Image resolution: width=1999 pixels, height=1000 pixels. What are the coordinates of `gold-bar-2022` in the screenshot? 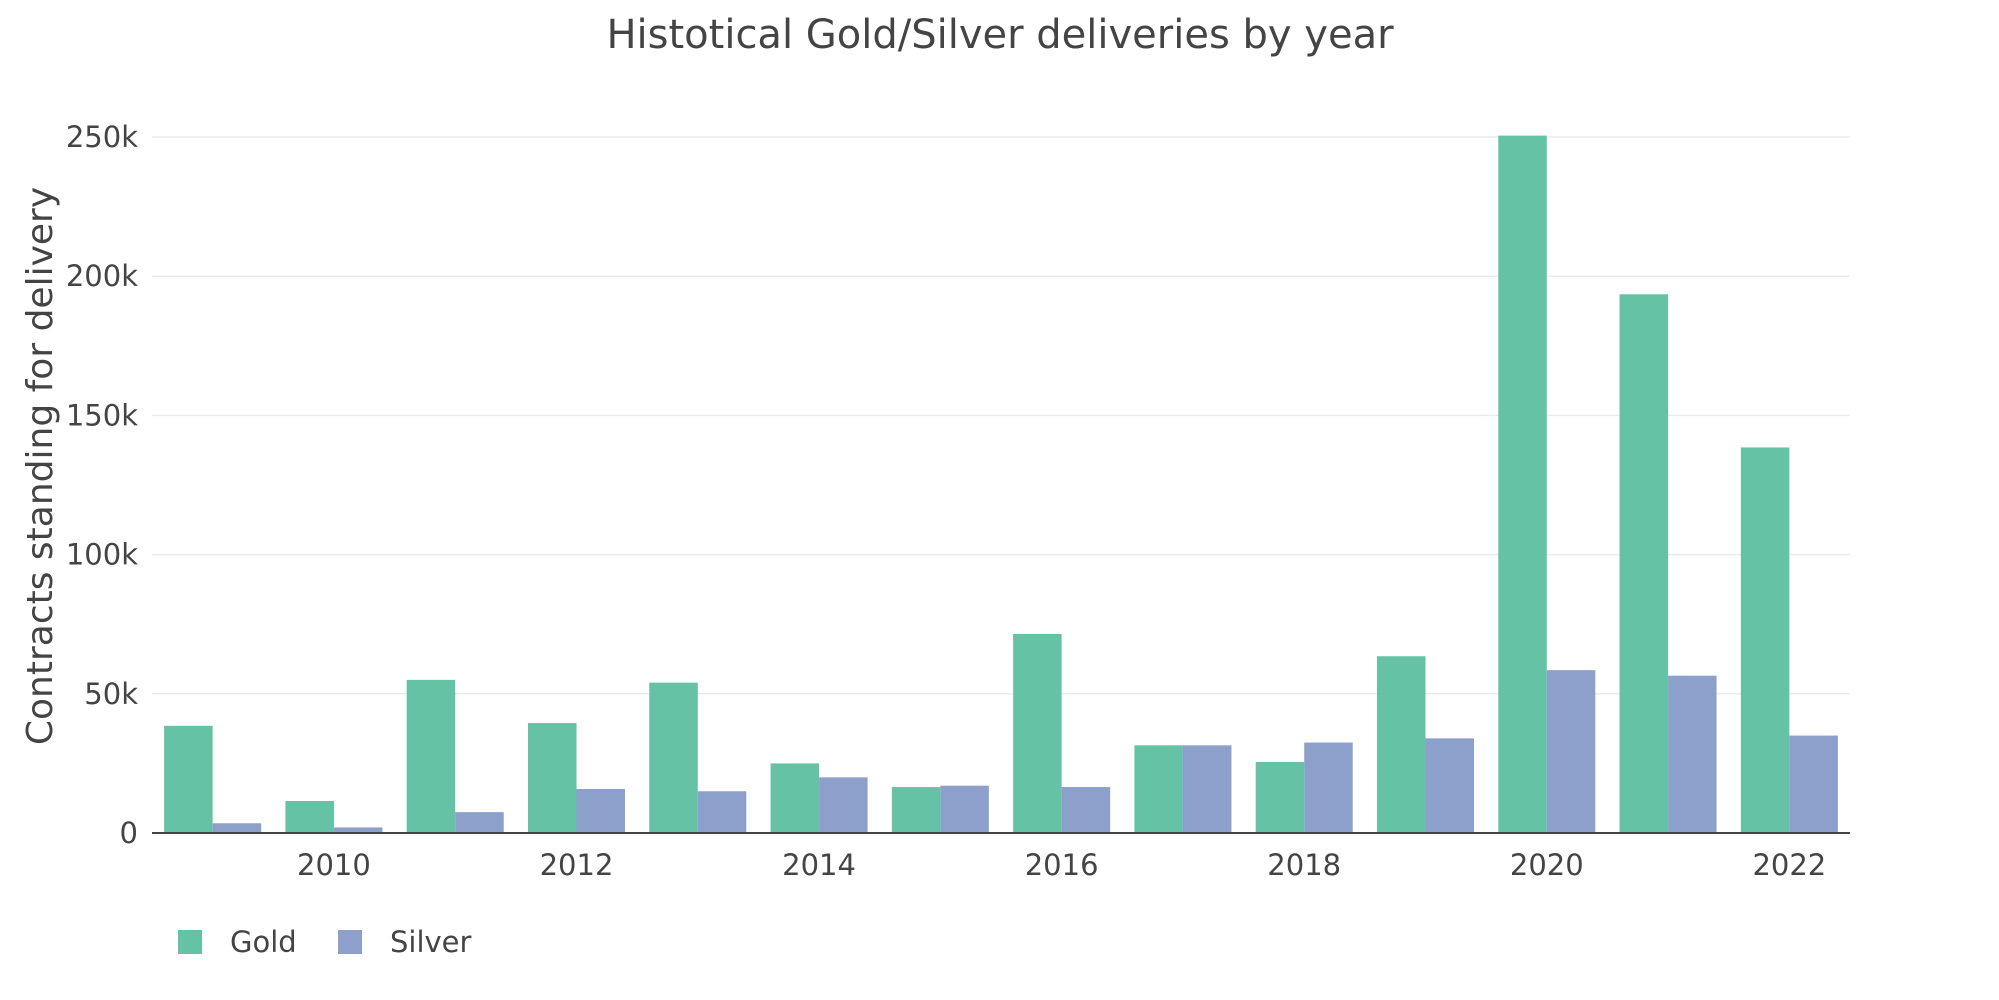 It's located at (1765, 640).